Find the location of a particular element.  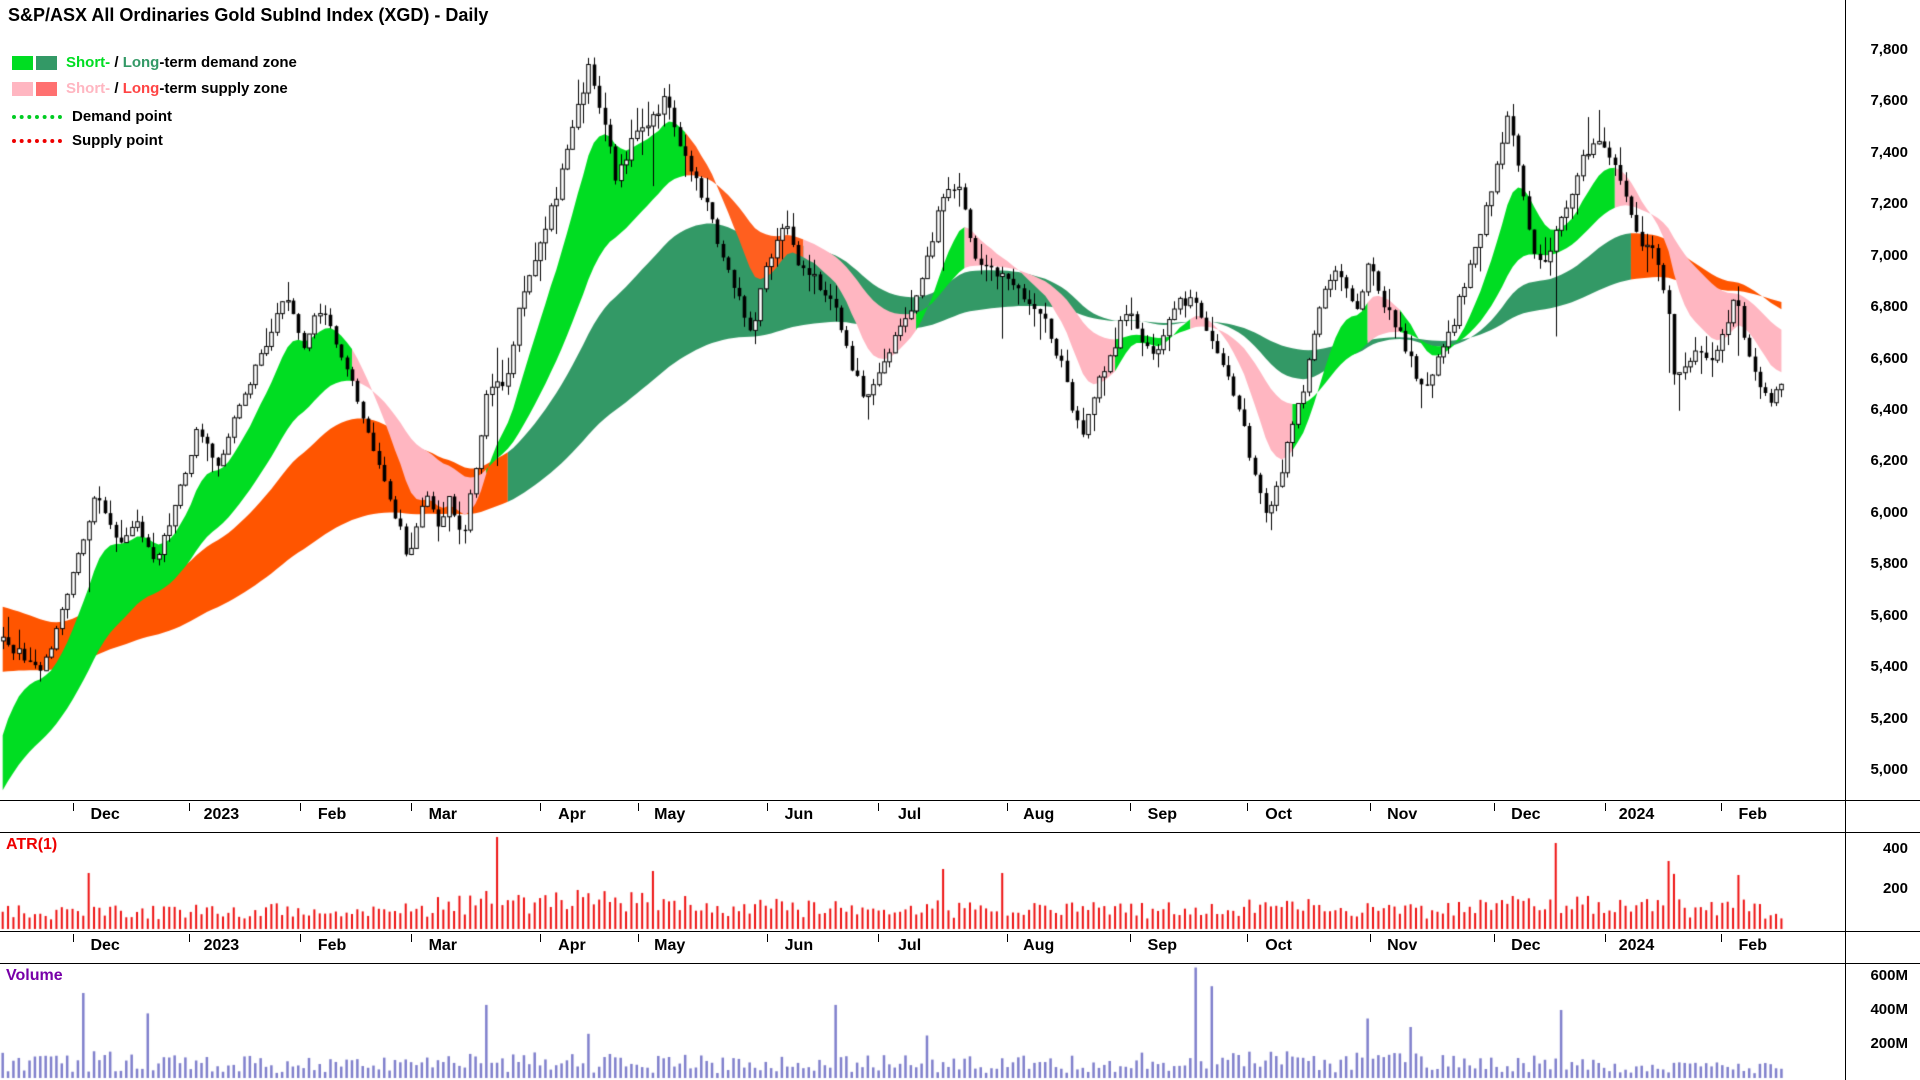

y-axis-tick-label: 5,000 is located at coordinates (1889, 769).